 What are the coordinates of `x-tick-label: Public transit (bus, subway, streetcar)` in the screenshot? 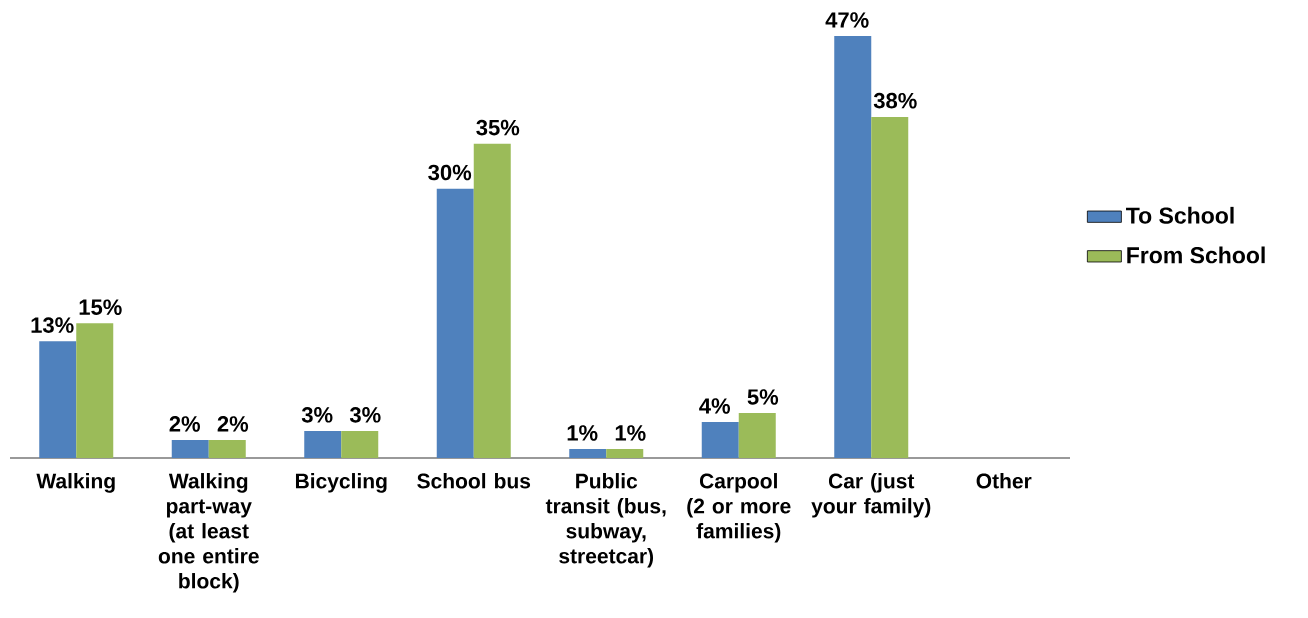 It's located at (605, 520).